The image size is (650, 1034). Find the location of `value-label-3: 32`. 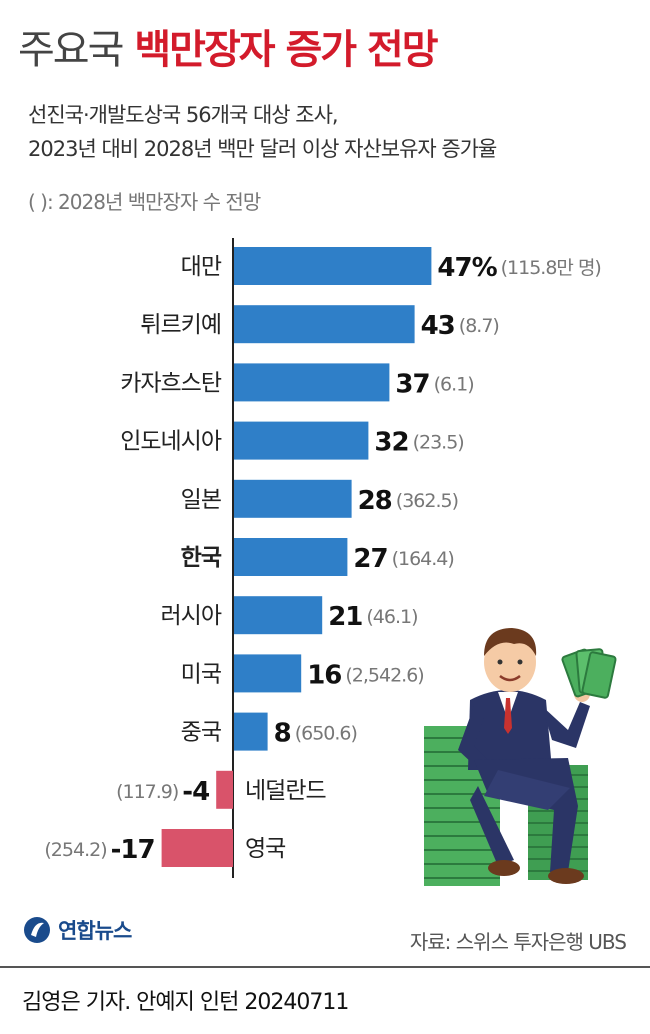

value-label-3: 32 is located at coordinates (391, 443).